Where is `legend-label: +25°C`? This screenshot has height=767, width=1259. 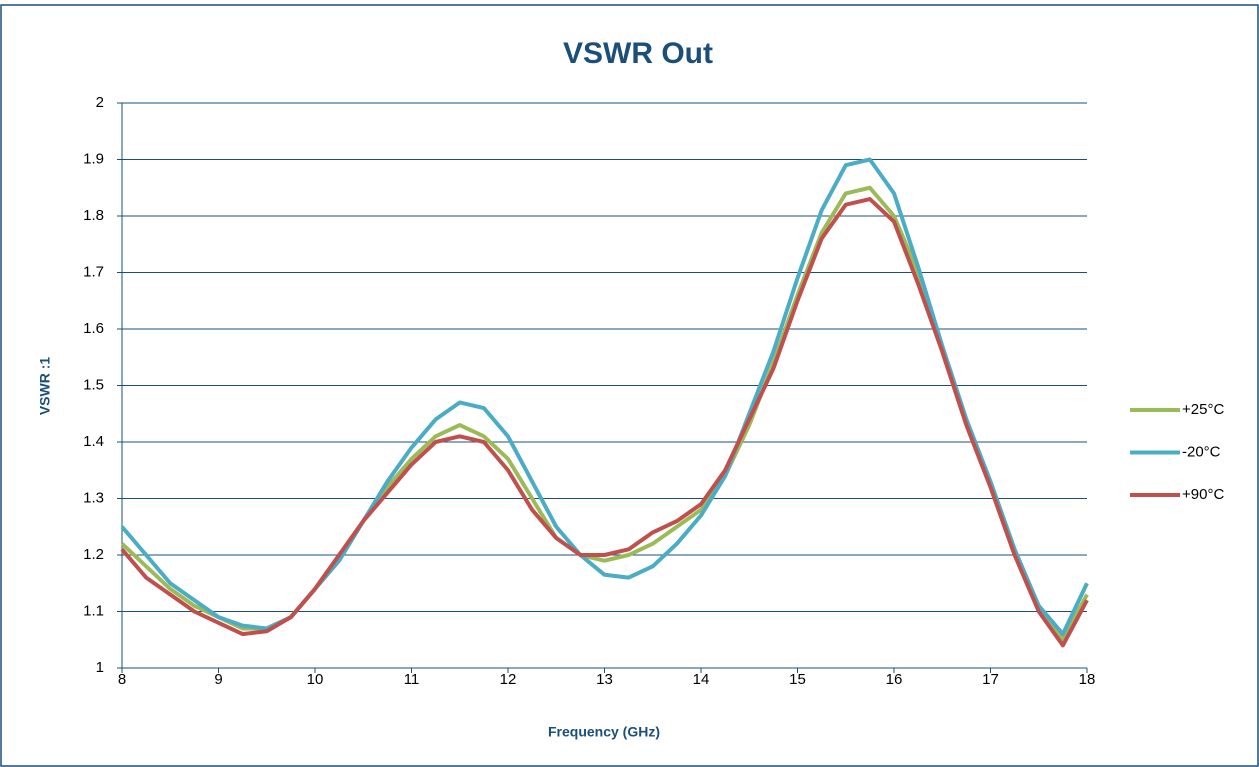 legend-label: +25°C is located at coordinates (1203, 409).